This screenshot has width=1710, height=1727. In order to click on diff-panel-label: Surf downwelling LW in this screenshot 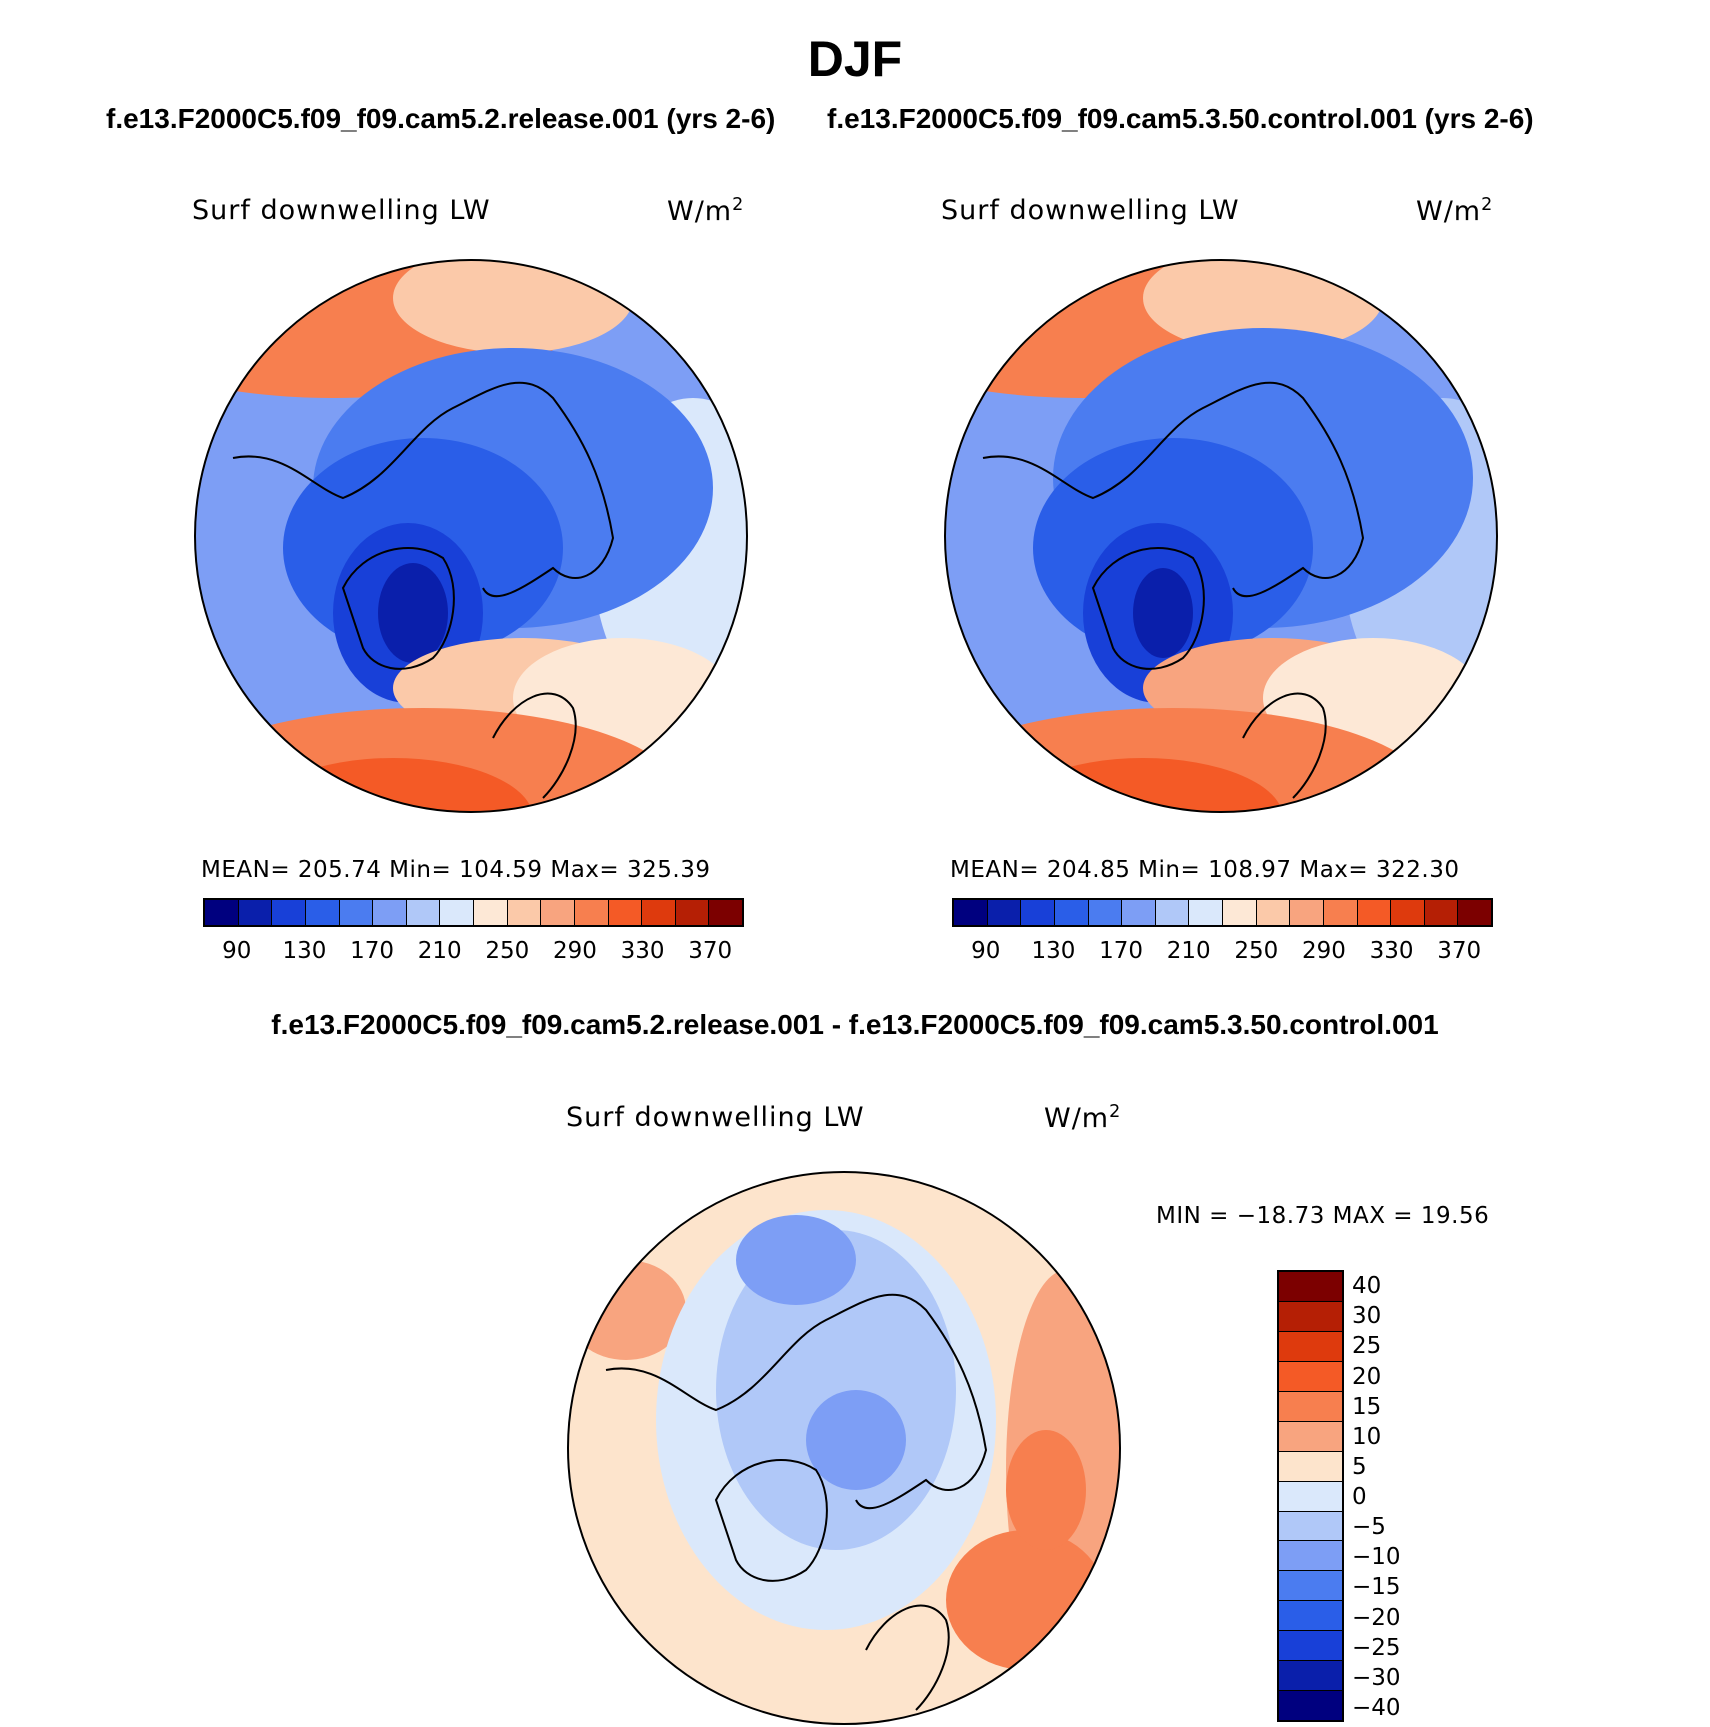, I will do `click(715, 1117)`.